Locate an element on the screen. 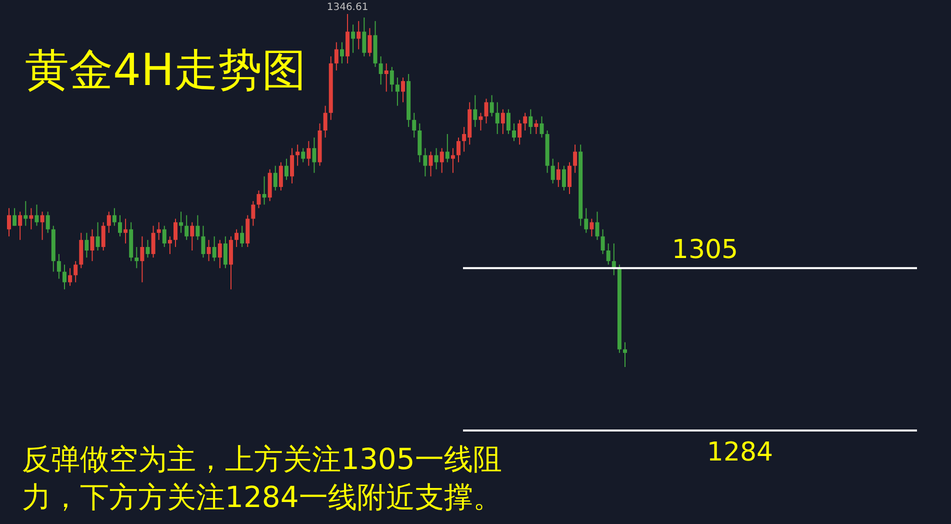  text: 反弹做空为主，上方关注1305一线阻力，下方方关注1284一线附近支撑。 is located at coordinates (262, 478).